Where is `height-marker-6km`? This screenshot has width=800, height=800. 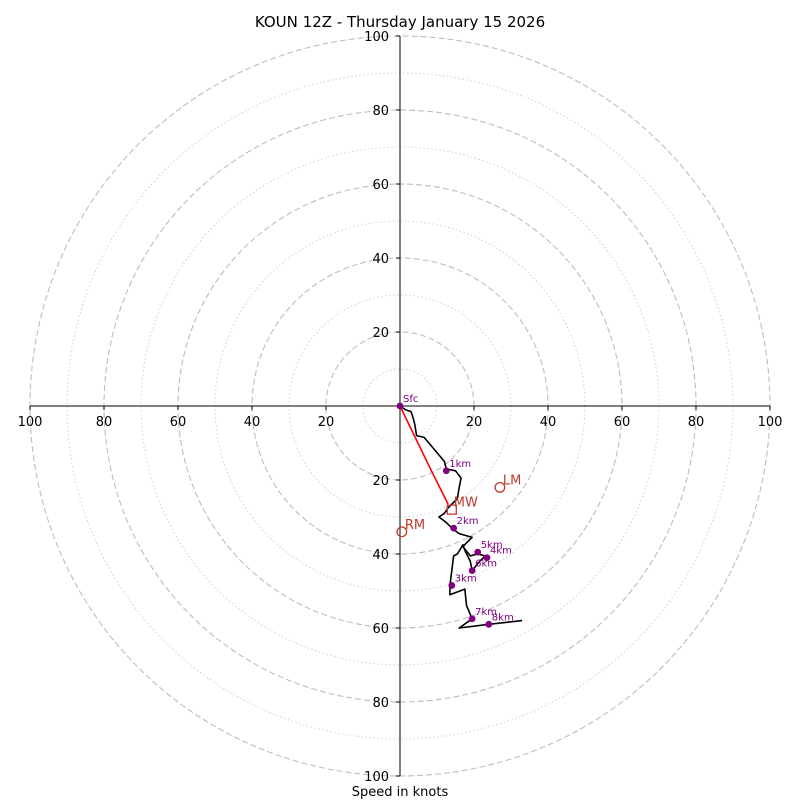
height-marker-6km is located at coordinates (472, 571).